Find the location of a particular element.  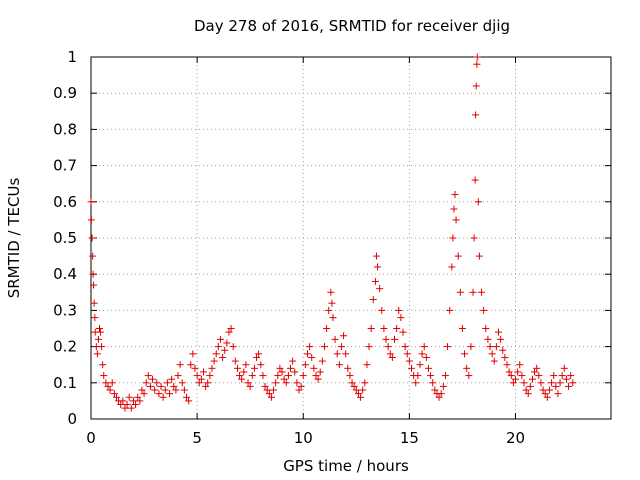

x-axis-label: GPS time / hours is located at coordinates (346, 466).